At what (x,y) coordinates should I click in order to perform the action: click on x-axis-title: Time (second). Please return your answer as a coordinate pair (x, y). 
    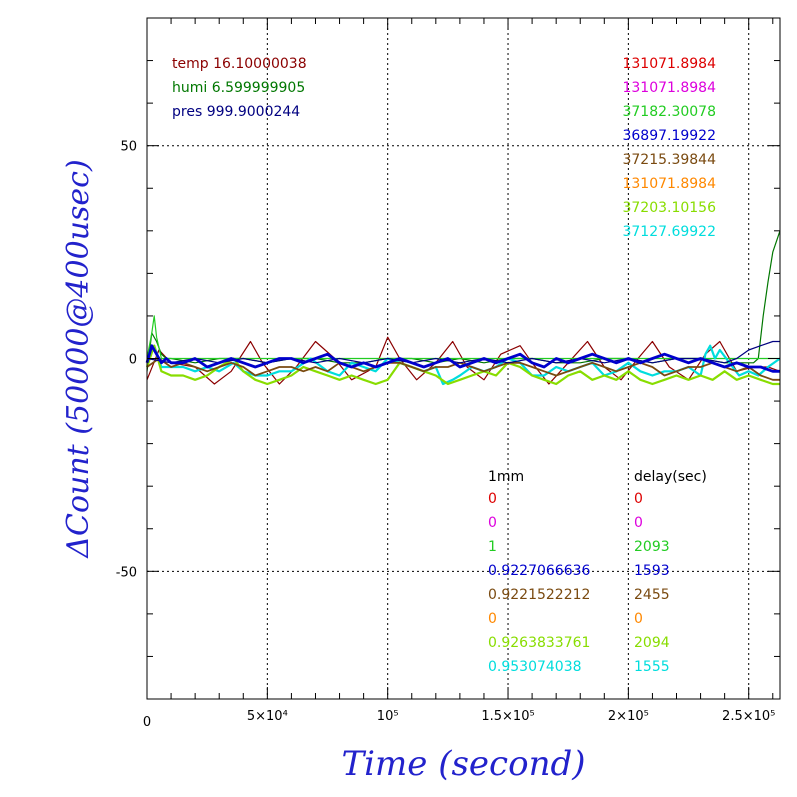
    Looking at the image, I should click on (464, 764).